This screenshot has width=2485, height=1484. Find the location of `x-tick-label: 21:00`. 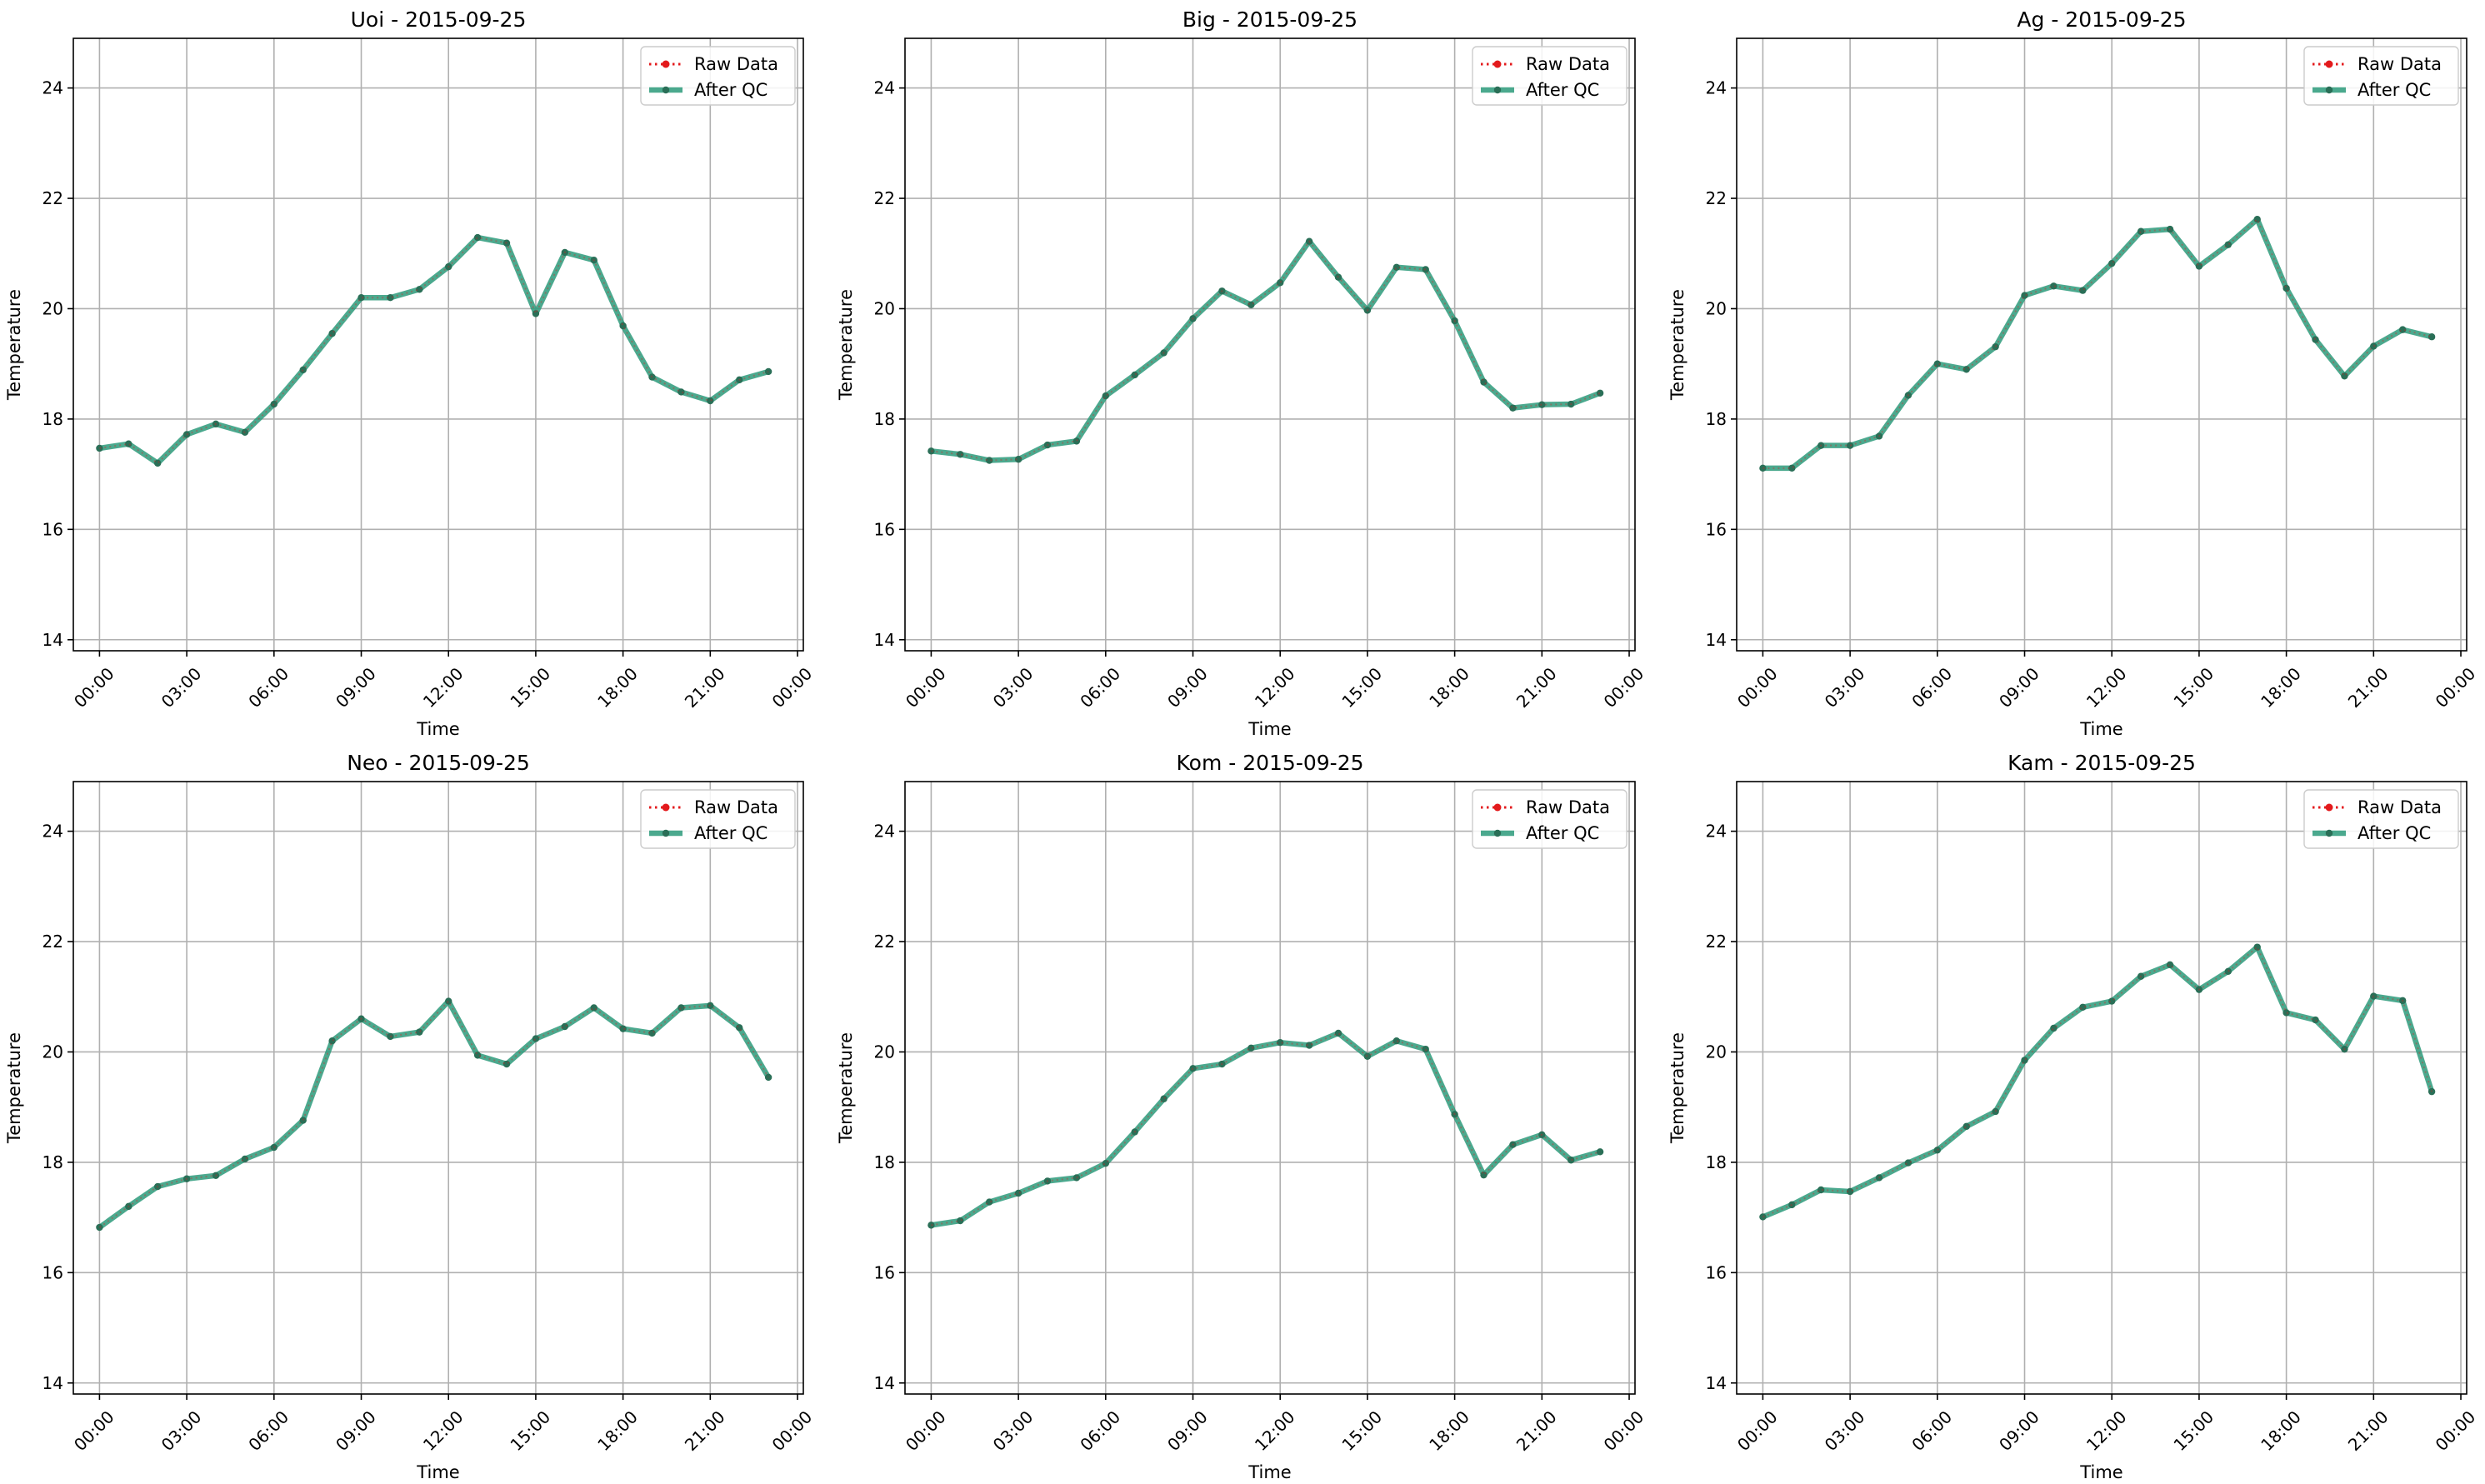

x-tick-label: 21:00 is located at coordinates (1536, 687).